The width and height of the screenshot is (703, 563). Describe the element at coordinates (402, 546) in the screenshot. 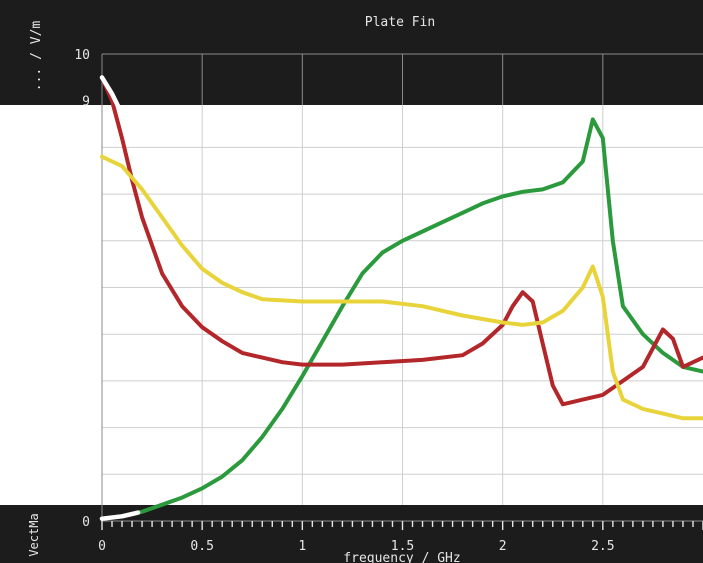

I see `x-tick-label: 1.5` at that location.